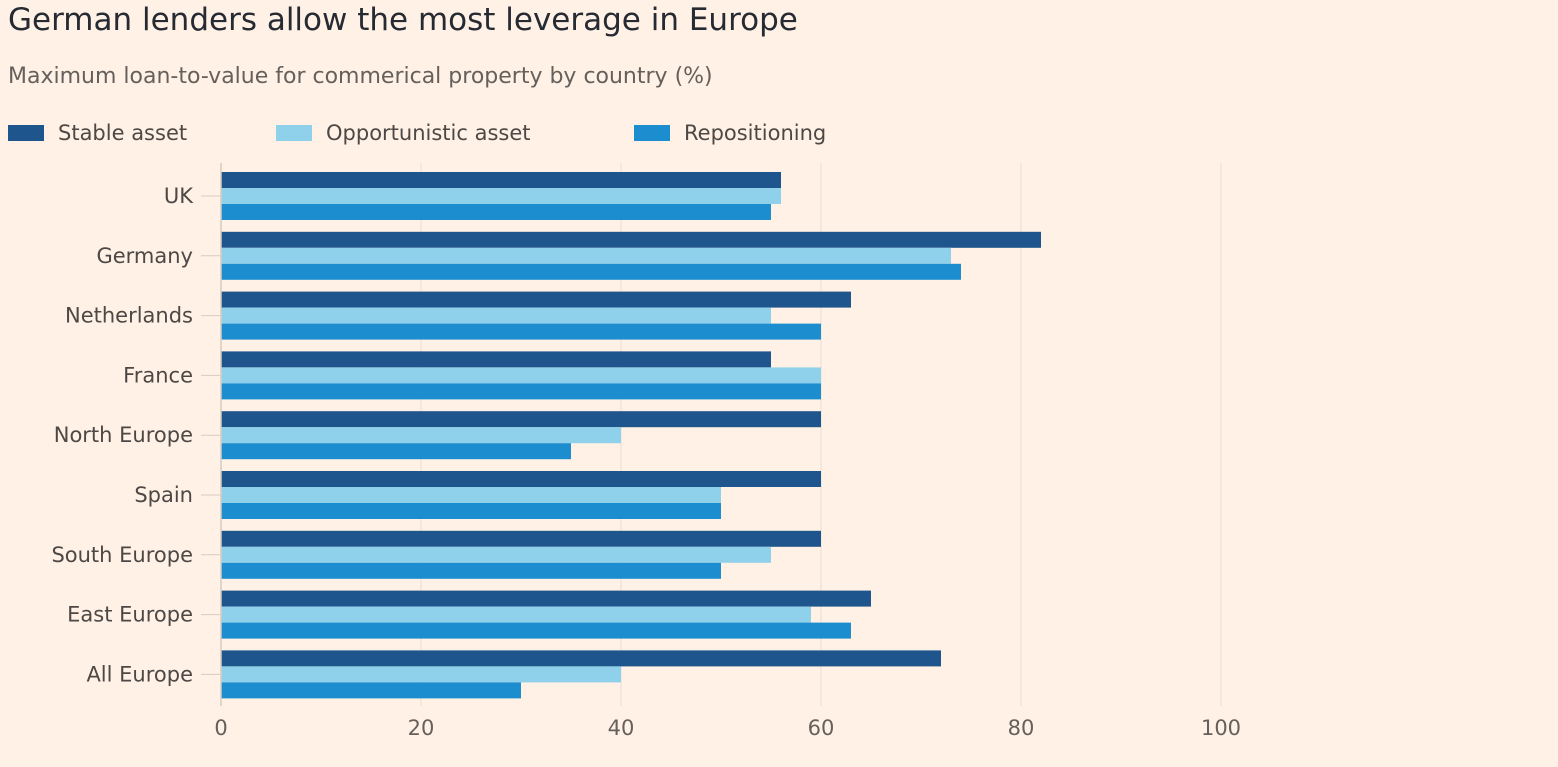  Describe the element at coordinates (755, 133) in the screenshot. I see `legend-label-repositioning: Repositioning` at that location.